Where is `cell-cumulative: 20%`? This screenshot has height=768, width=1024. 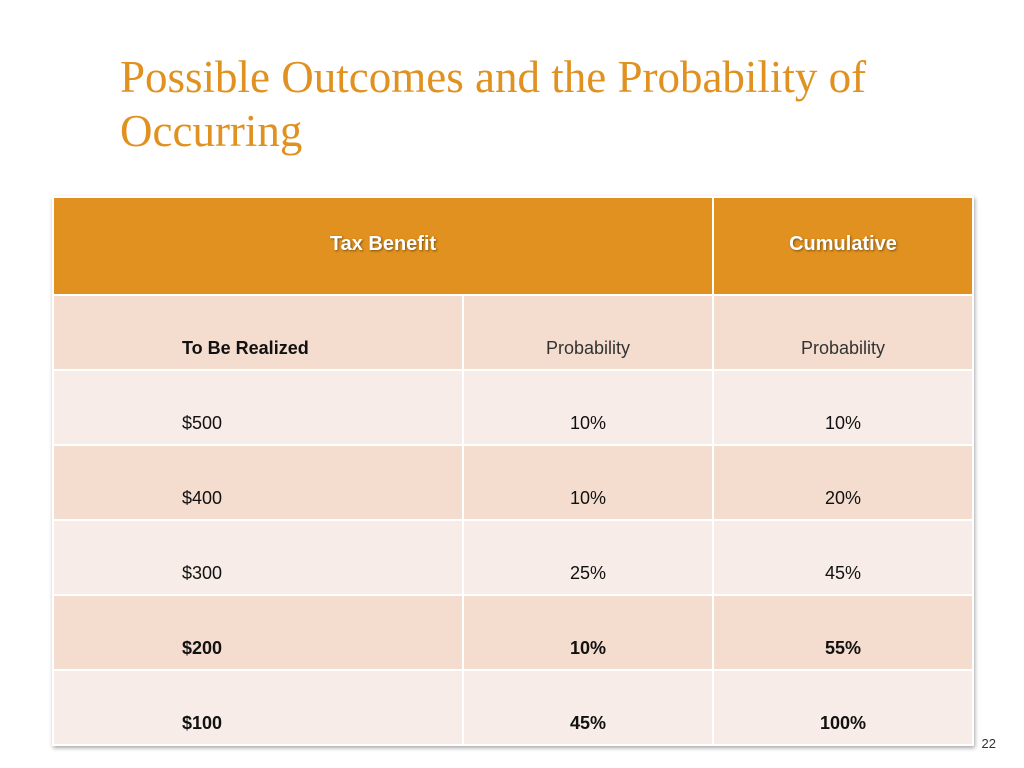 cell-cumulative: 20% is located at coordinates (843, 482).